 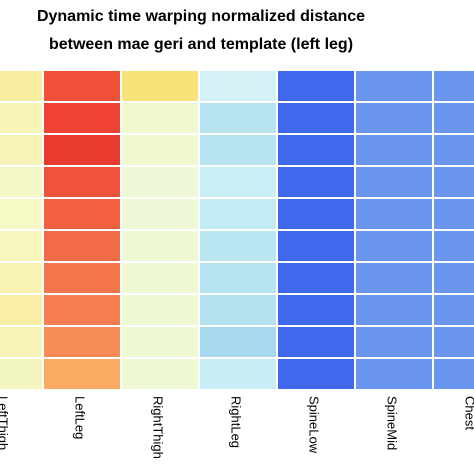 I want to click on column-label-SpineLow: SpineLow, so click(x=314, y=425).